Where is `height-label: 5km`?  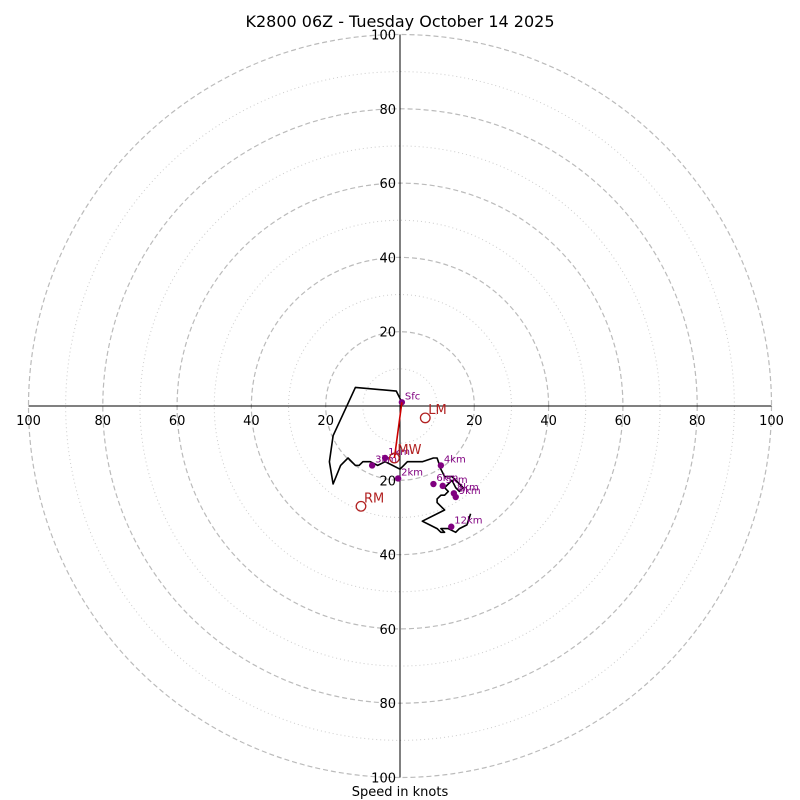
height-label: 5km is located at coordinates (457, 480).